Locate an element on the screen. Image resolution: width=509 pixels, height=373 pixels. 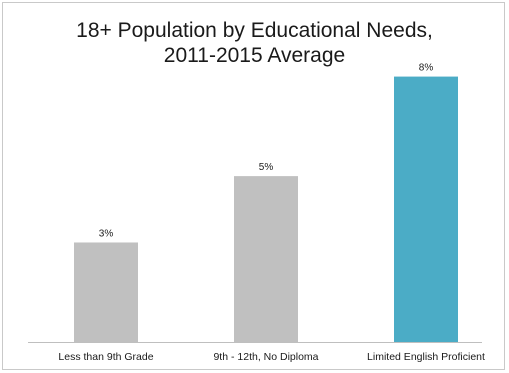
data-label-3: 8% is located at coordinates (426, 68).